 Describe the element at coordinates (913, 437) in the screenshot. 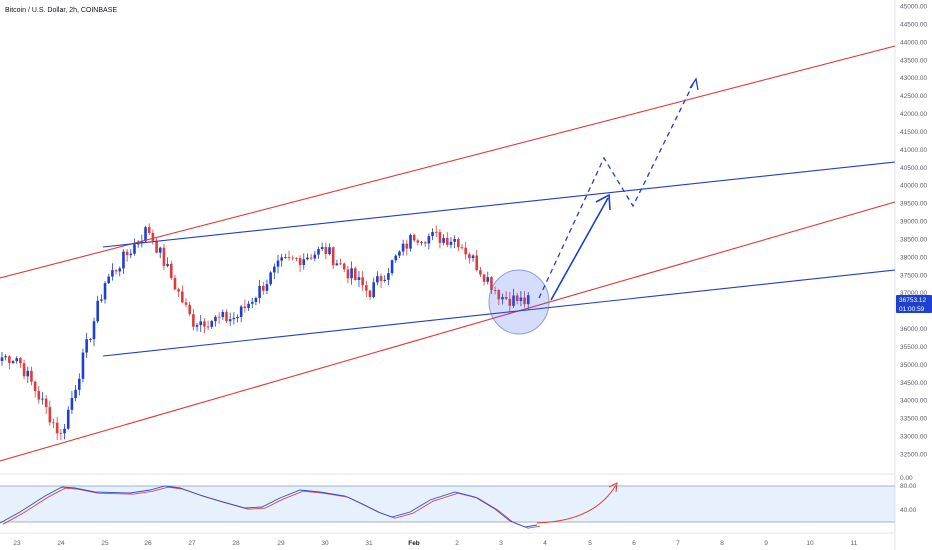

I see `y-tick-label: 33000.00` at that location.